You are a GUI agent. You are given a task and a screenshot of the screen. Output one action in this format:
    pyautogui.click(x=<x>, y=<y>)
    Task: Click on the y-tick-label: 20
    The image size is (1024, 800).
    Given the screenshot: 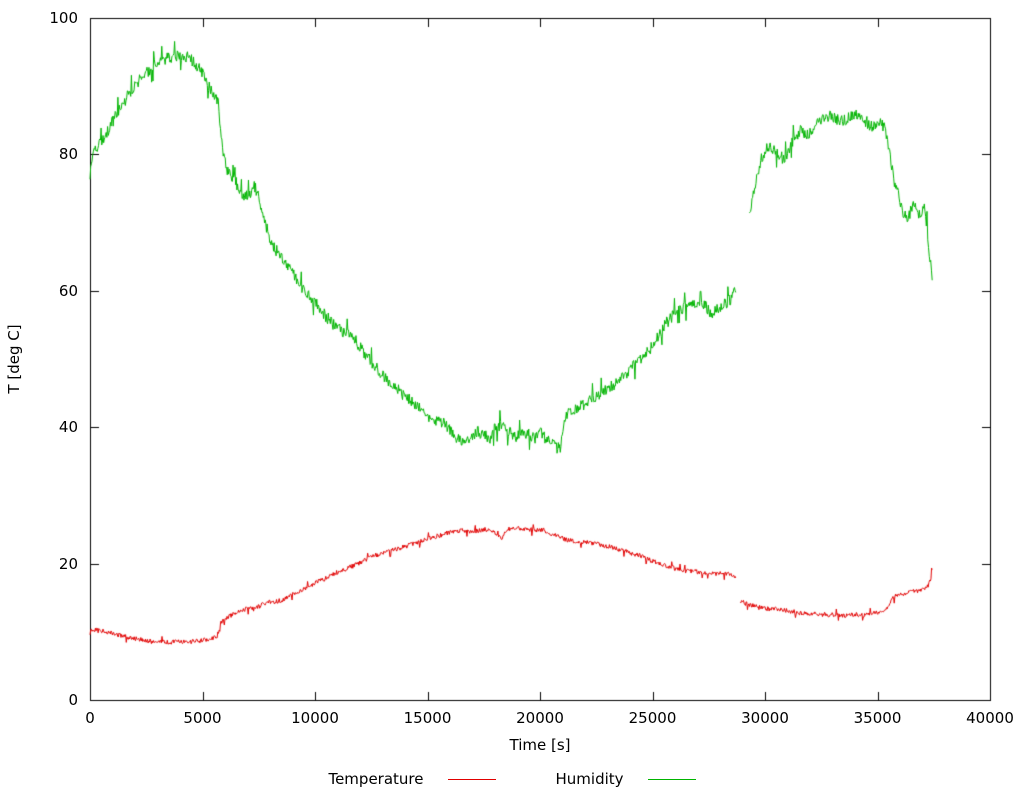 What is the action you would take?
    pyautogui.click(x=68, y=563)
    